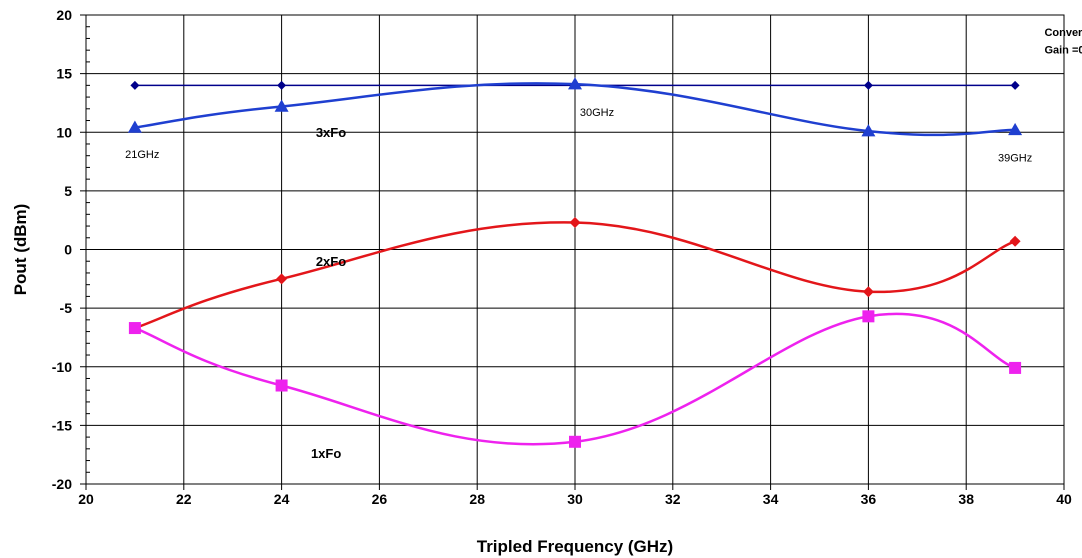  I want to click on y-tick-label: 20, so click(64, 15).